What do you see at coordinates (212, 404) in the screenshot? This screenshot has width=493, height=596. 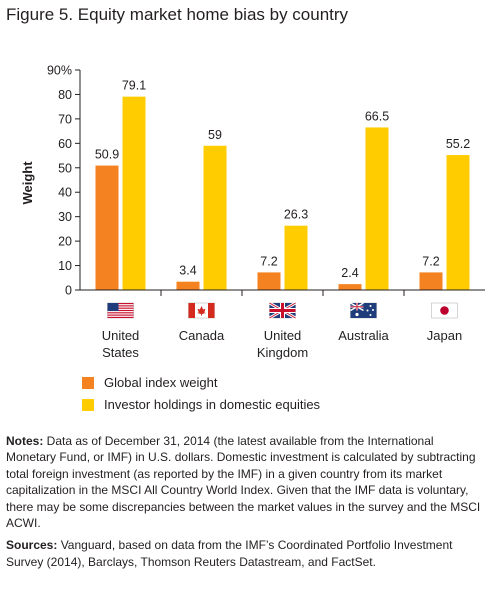 I see `legend-label: Investor holdings in domestic equities` at bounding box center [212, 404].